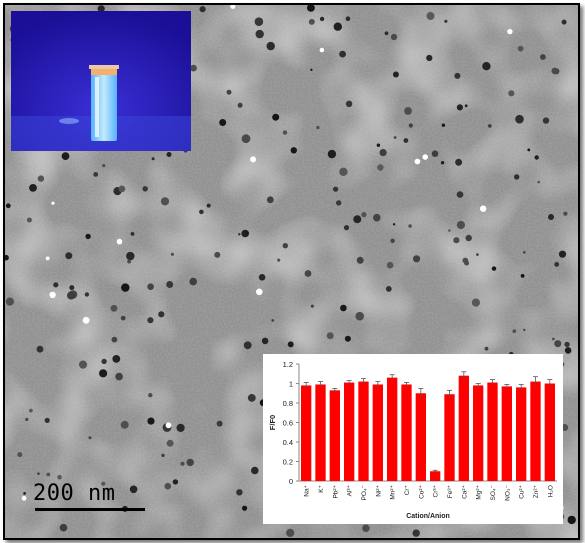 Image resolution: width=585 pixels, height=543 pixels. I want to click on scale-bar-line, so click(90, 509).